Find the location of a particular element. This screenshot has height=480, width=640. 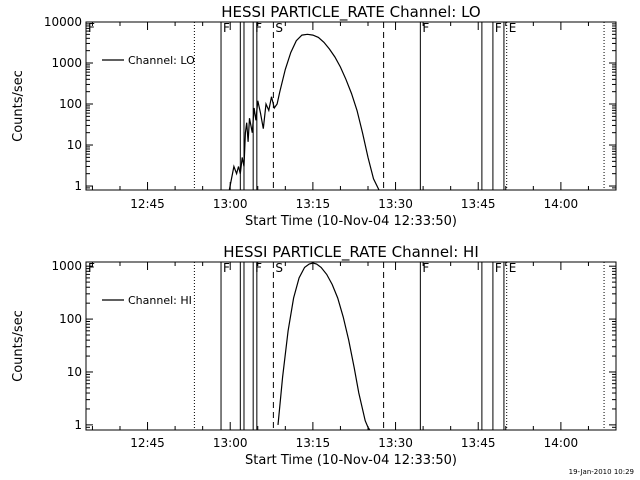

timestamp: 19-Jan-2010 10:29 is located at coordinates (601, 472).